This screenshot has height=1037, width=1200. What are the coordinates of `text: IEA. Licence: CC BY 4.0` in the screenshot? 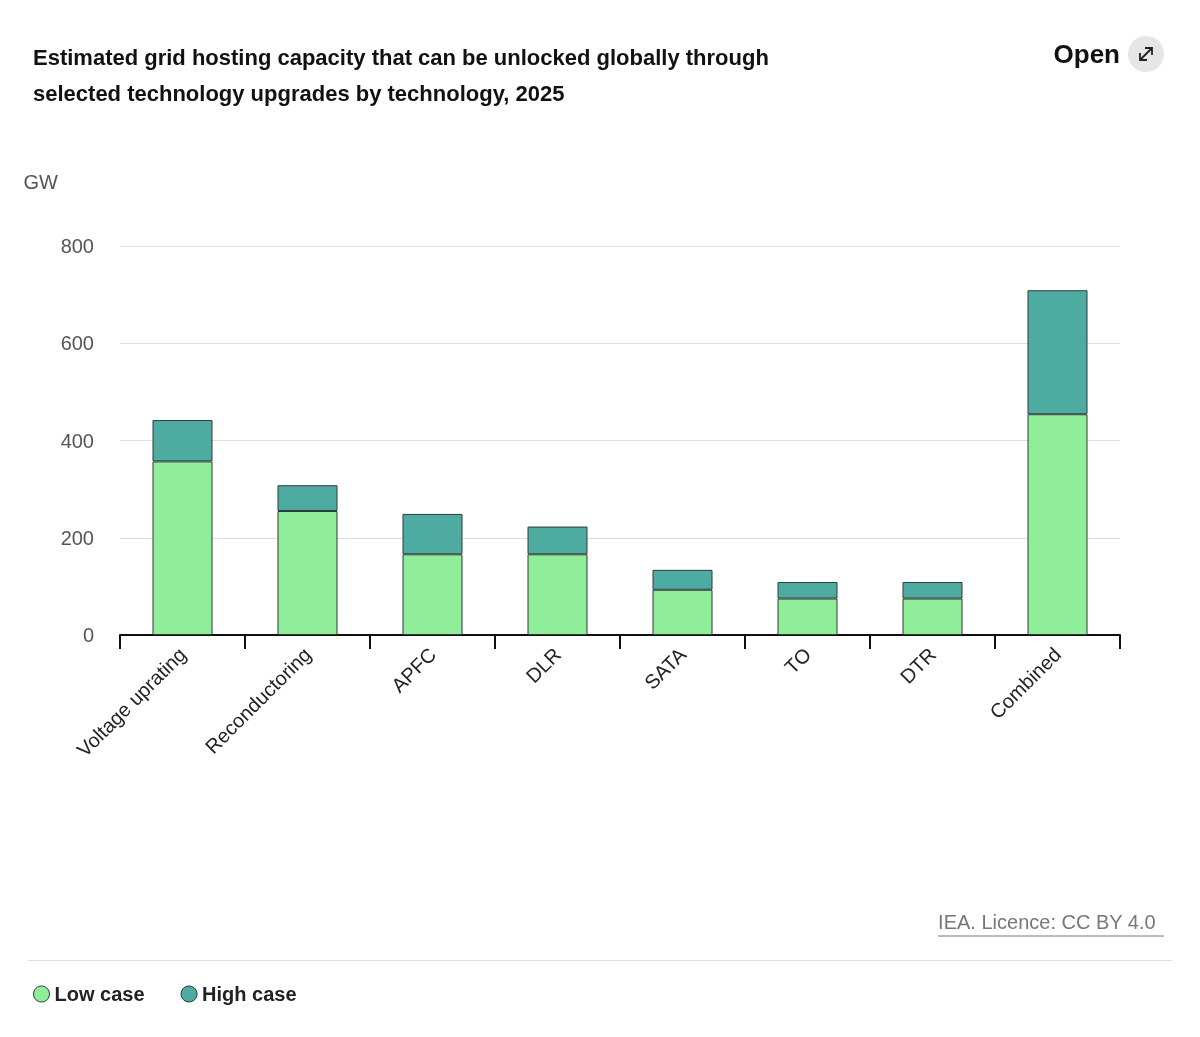 It's located at (1047, 922).